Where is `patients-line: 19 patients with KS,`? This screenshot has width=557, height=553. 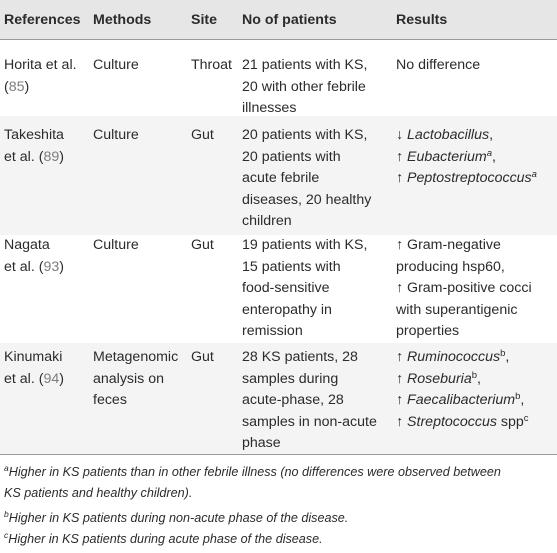
patients-line: 19 patients with KS, is located at coordinates (305, 245).